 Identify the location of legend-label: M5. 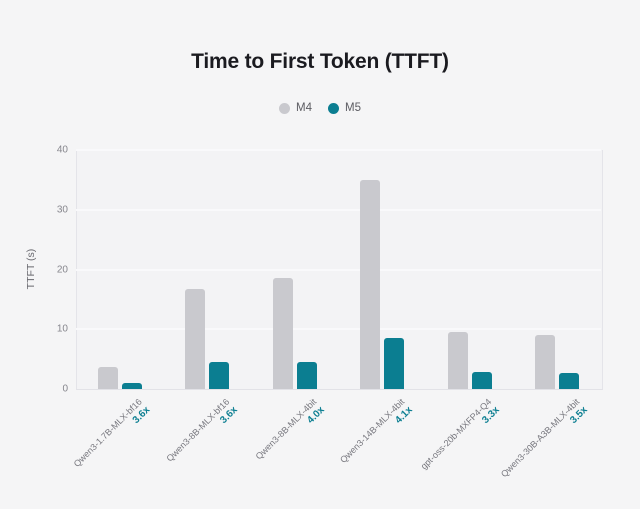
(353, 108).